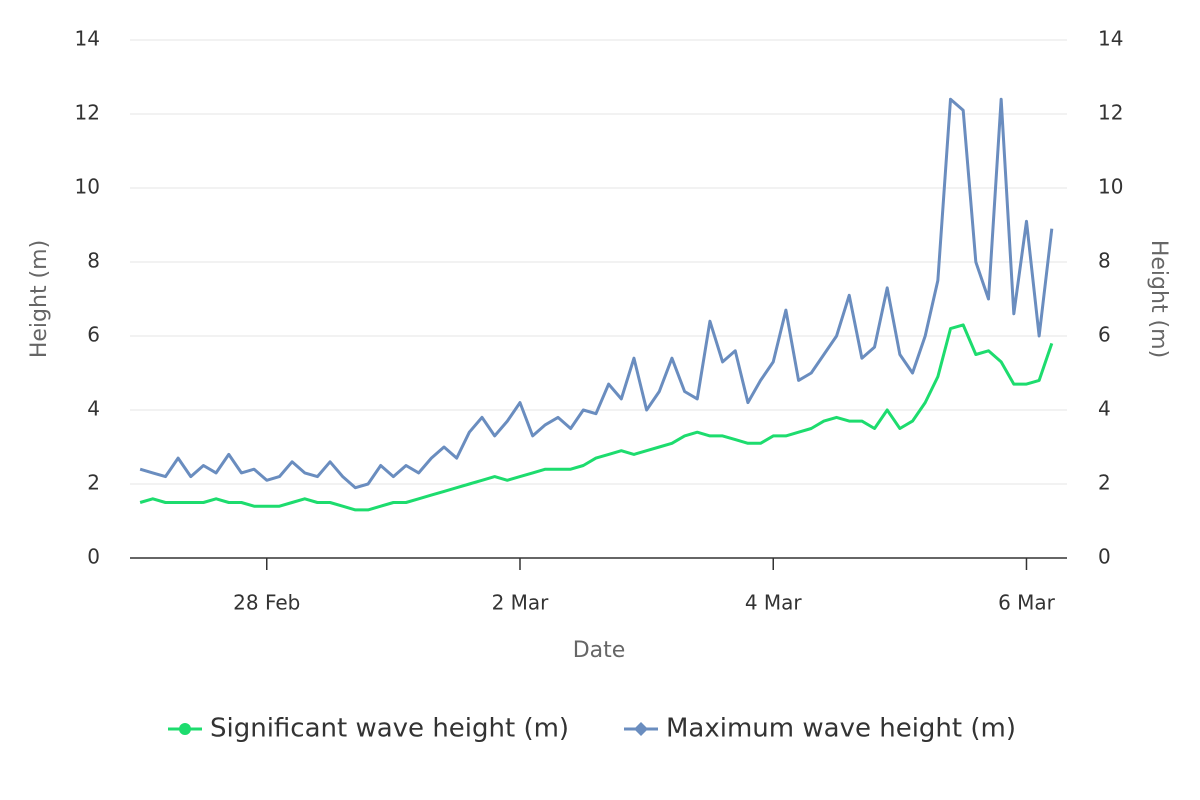  Describe the element at coordinates (93, 483) in the screenshot. I see `y-tick-label: 2` at that location.